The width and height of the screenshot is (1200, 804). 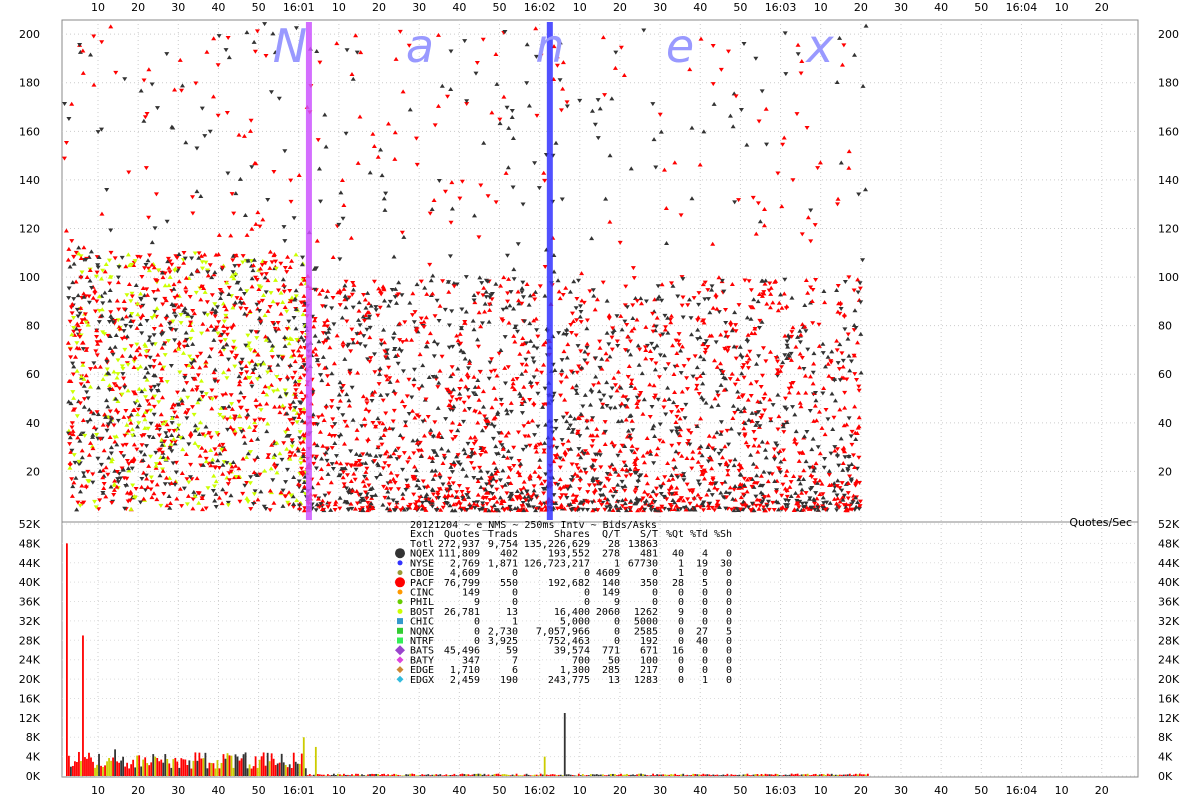 What do you see at coordinates (339, 7) in the screenshot?
I see `x-tick-label-top: 10` at bounding box center [339, 7].